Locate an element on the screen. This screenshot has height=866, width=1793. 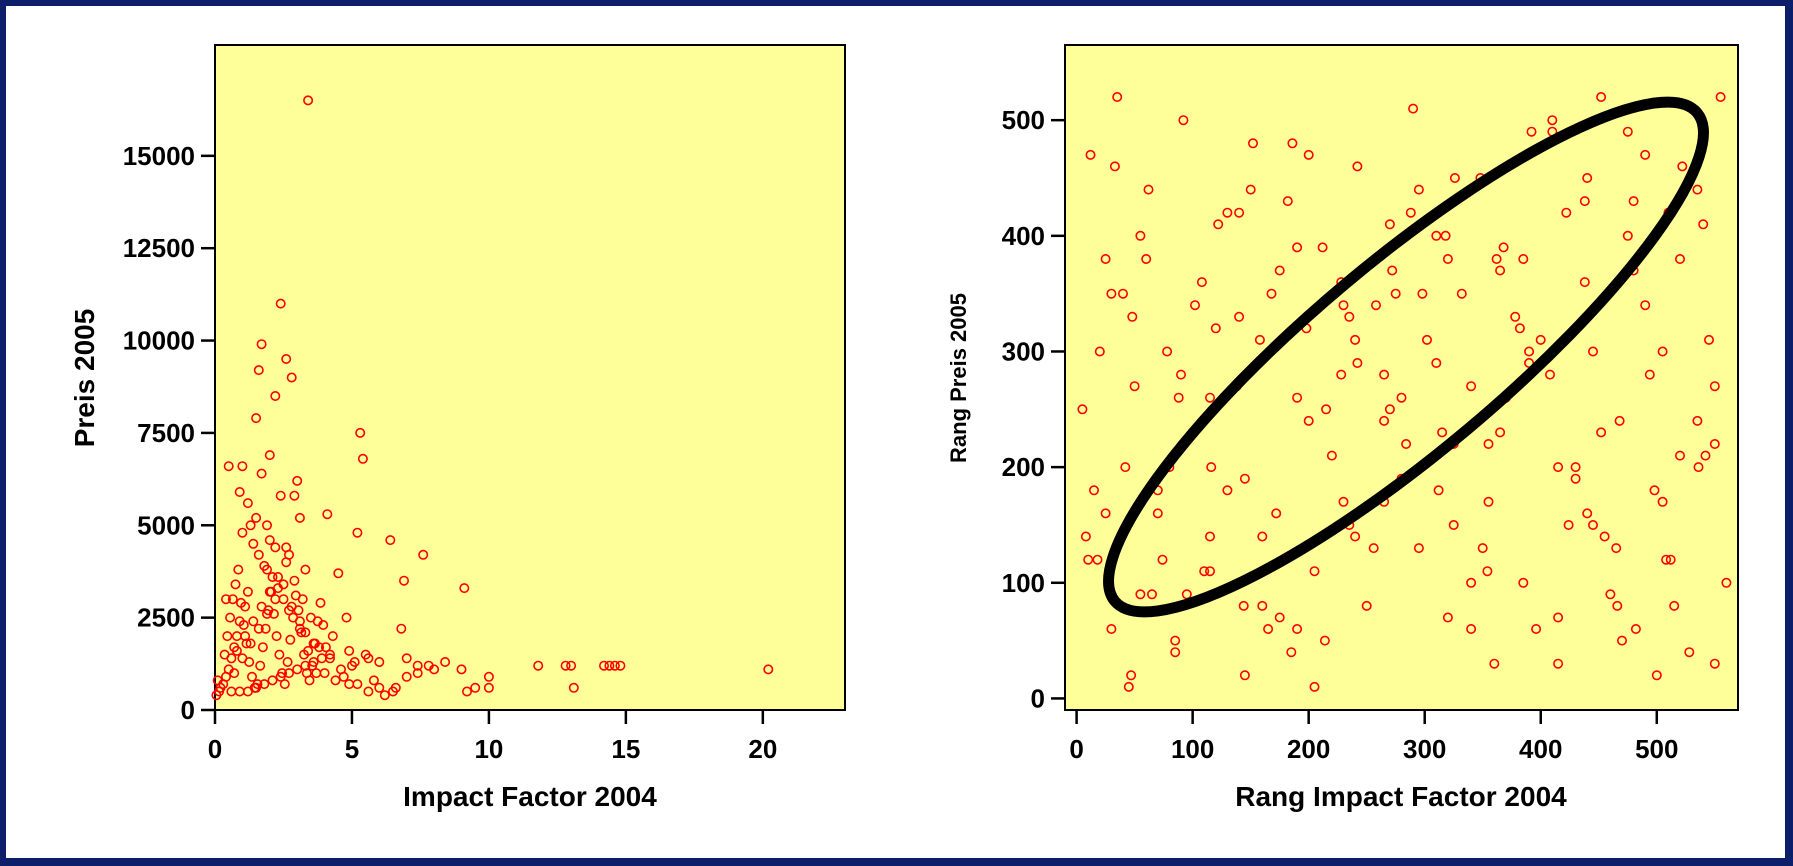
right-y-axis-label: Rang Preis 2005 is located at coordinates (958, 378).